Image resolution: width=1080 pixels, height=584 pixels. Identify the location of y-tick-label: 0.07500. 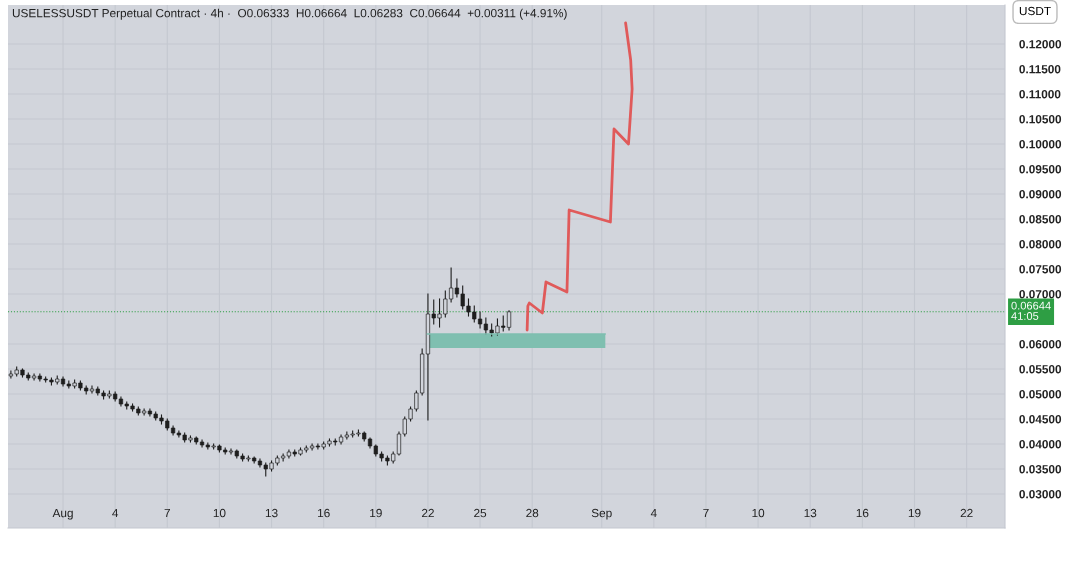
(1040, 269).